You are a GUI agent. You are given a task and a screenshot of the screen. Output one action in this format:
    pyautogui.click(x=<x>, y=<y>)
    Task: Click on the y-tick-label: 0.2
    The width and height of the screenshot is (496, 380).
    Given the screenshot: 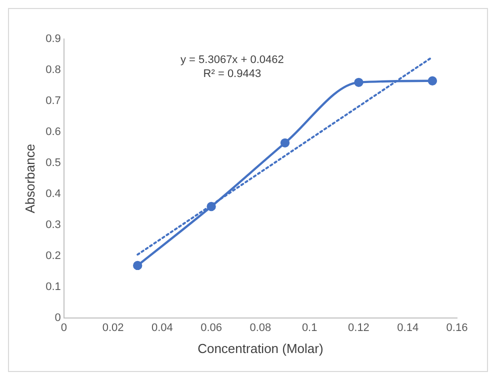 What is the action you would take?
    pyautogui.click(x=53, y=256)
    